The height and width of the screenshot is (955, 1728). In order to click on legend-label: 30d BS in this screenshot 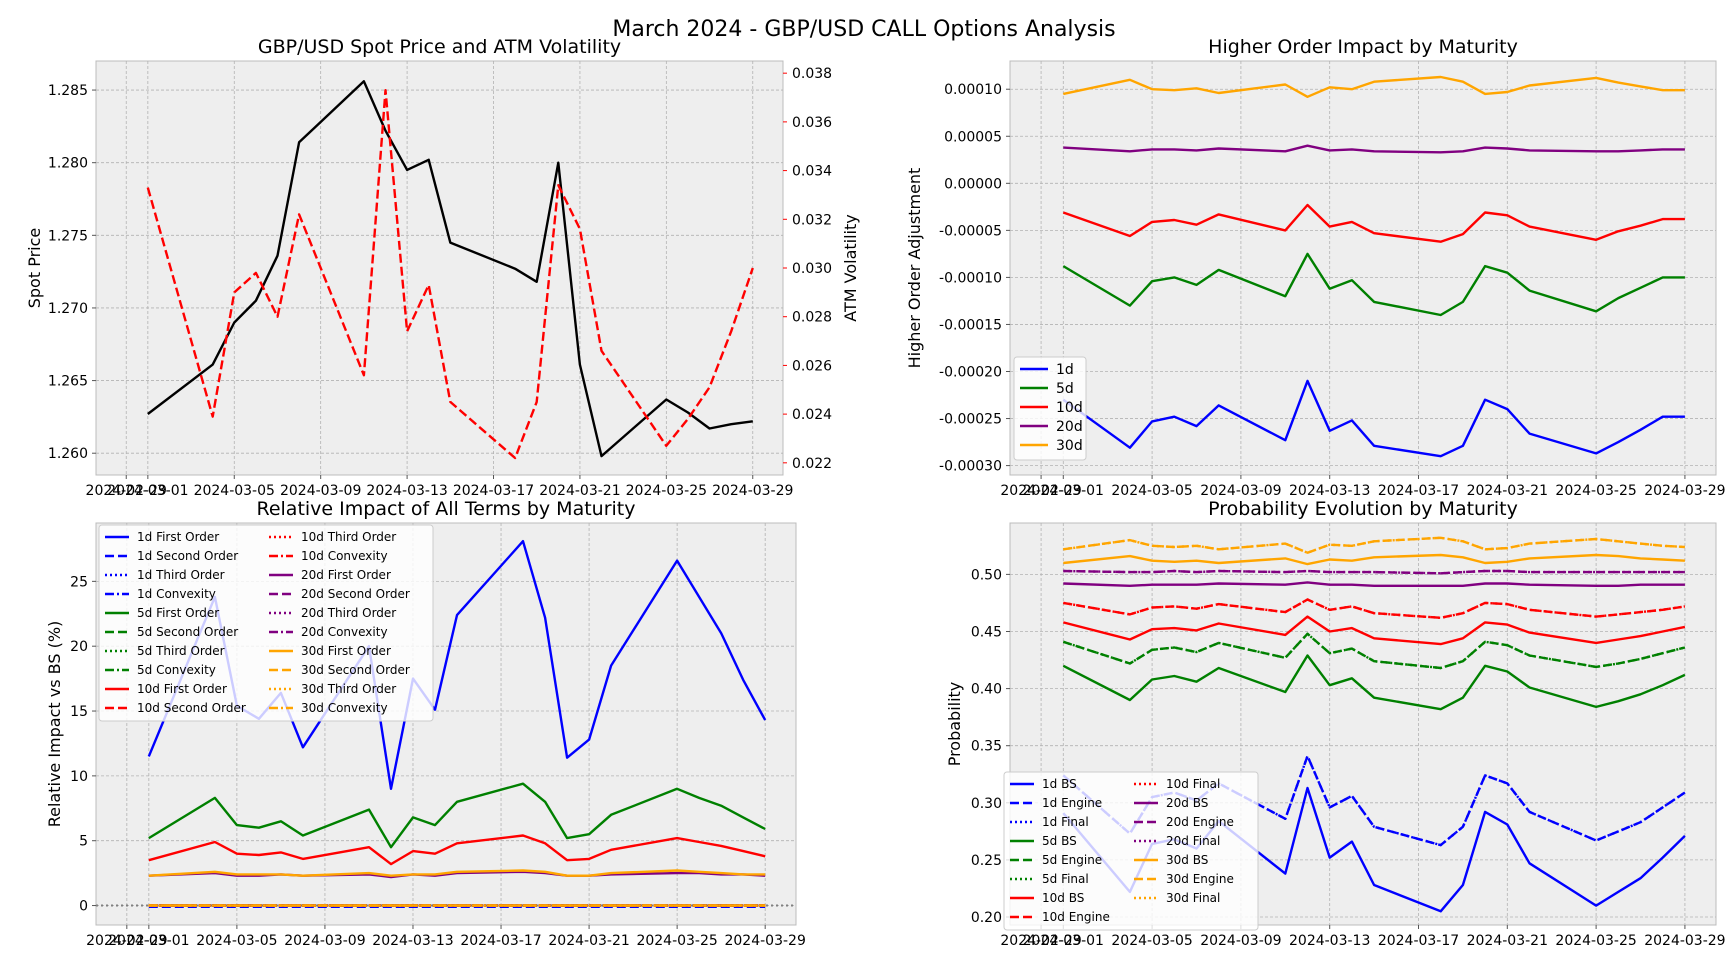, I will do `click(1187, 860)`.